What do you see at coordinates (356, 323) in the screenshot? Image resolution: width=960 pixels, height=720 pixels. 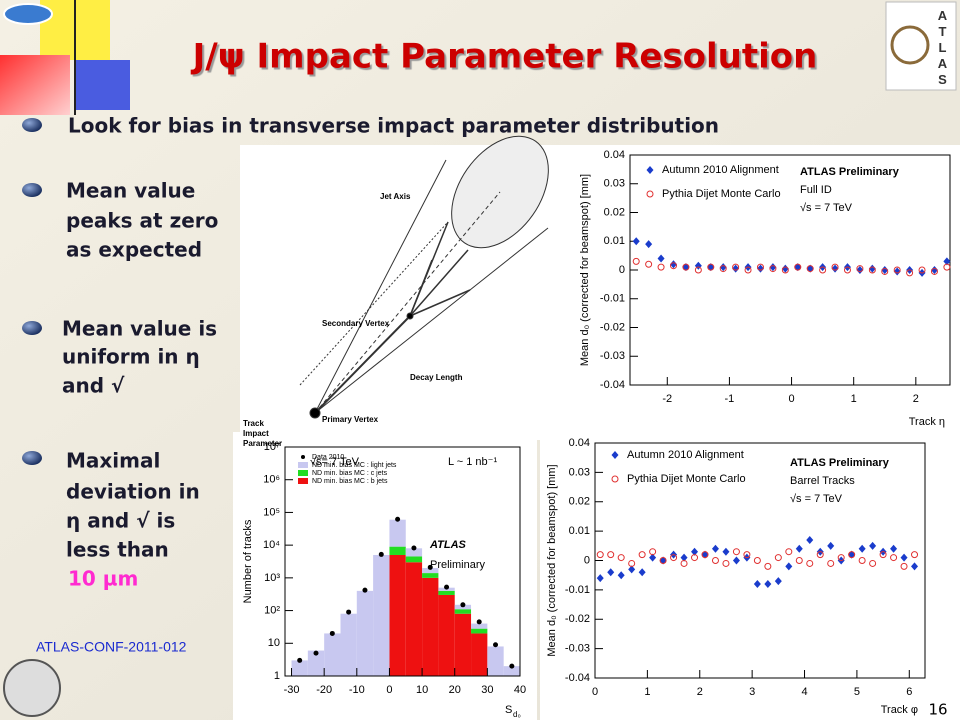 I see `diagram-label: Secondary Vertex` at bounding box center [356, 323].